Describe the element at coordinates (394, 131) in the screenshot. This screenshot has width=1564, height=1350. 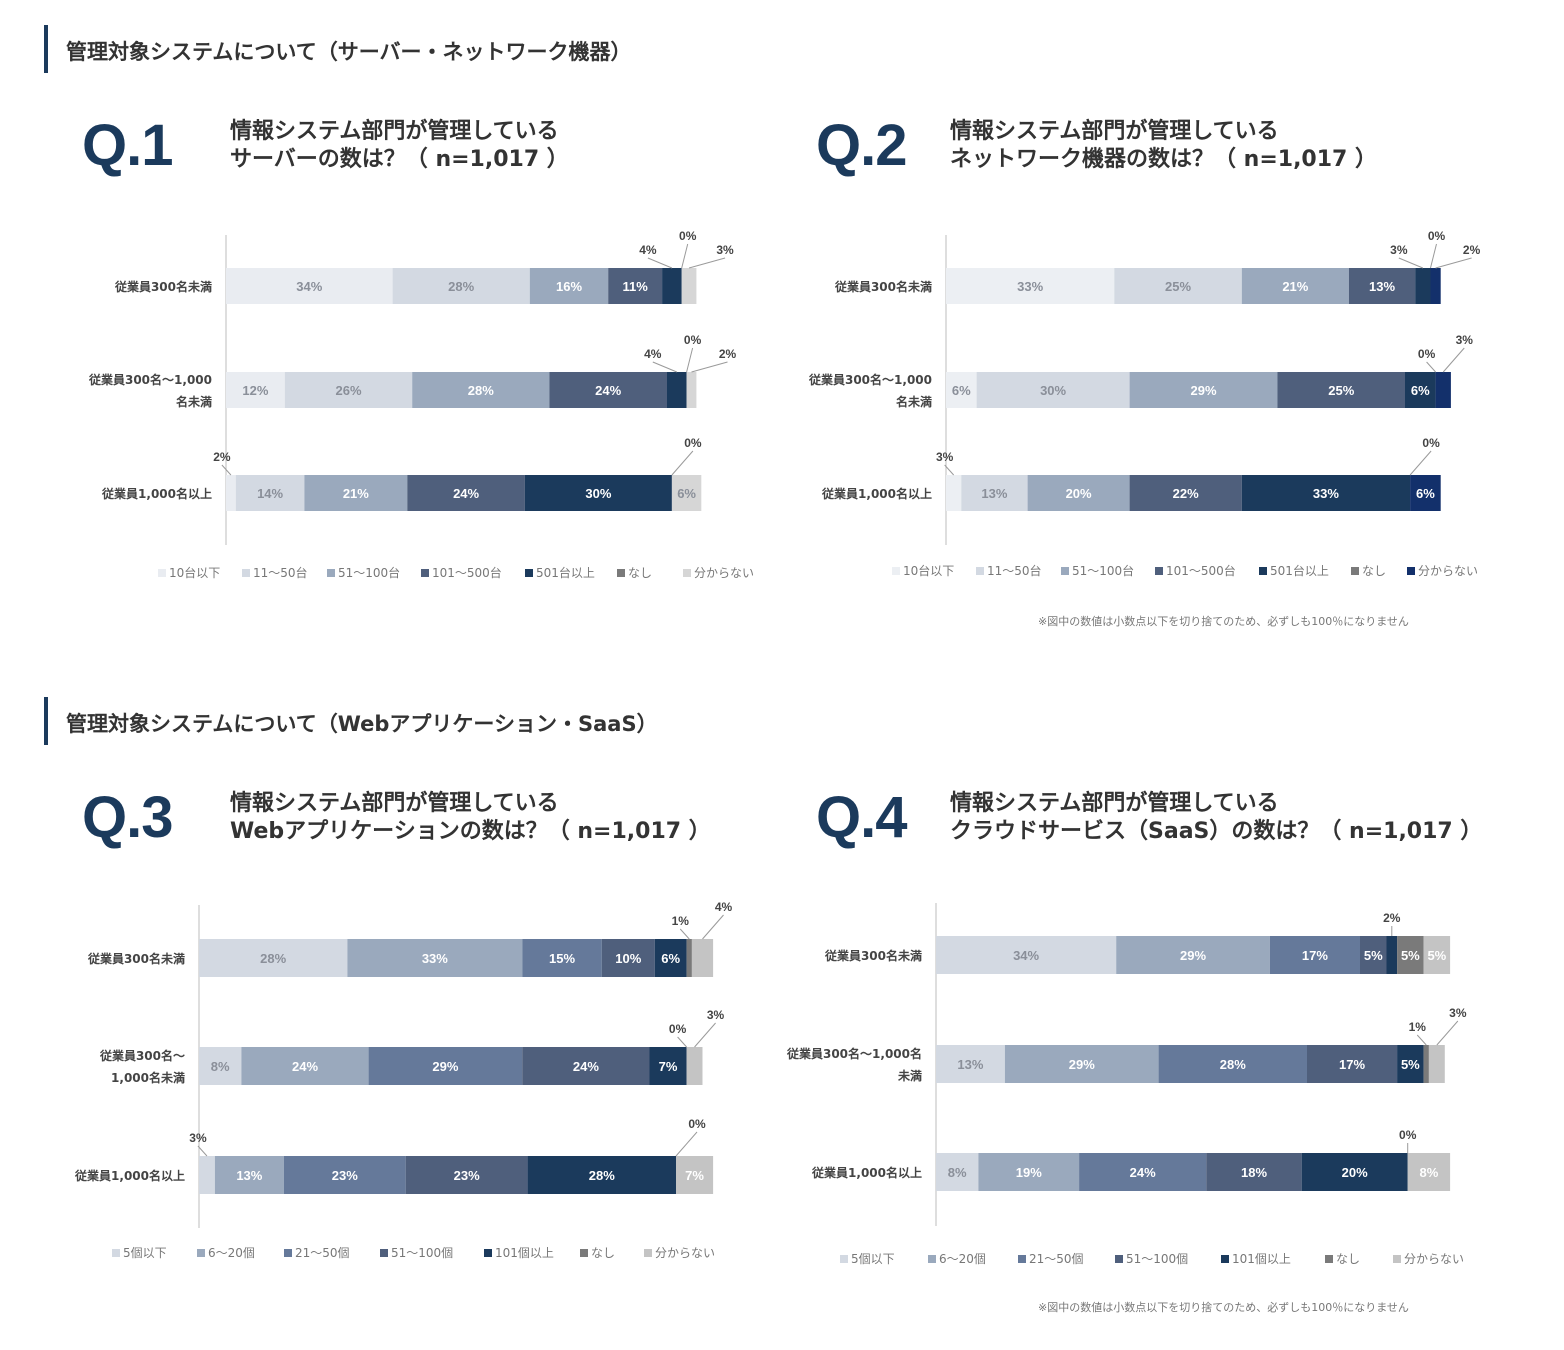
I see `question-title-line: 情報システム部門が管理している` at that location.